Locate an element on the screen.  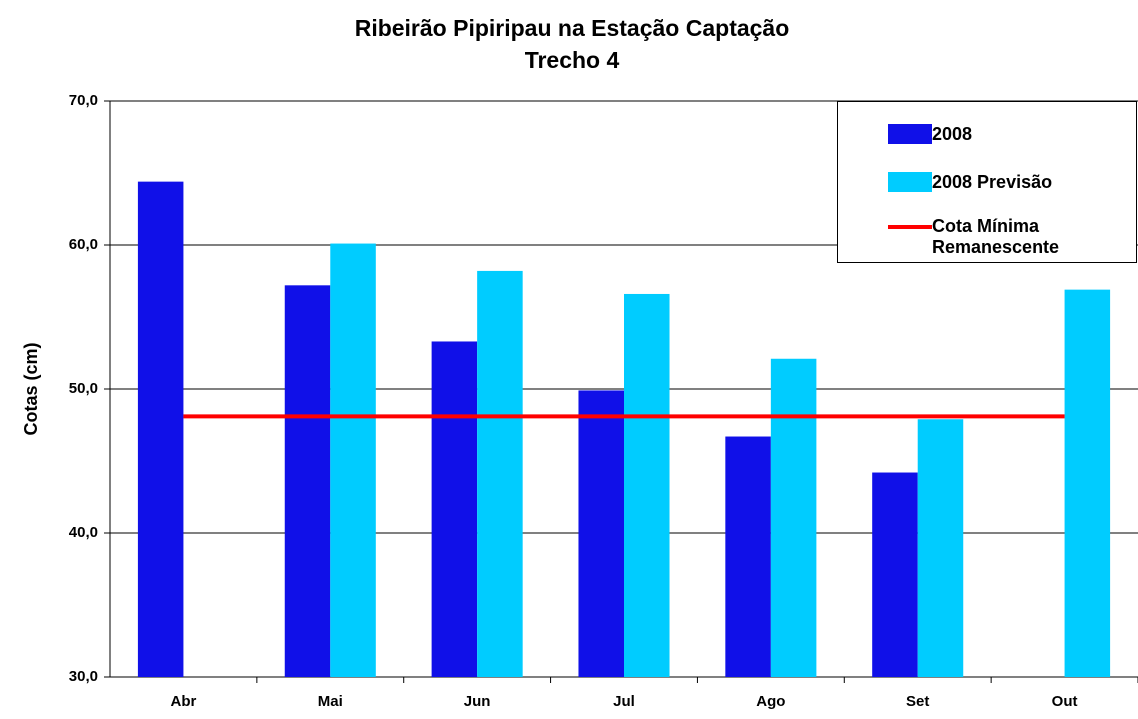
y-axis-label: Cotas (cm) is located at coordinates (31, 388).